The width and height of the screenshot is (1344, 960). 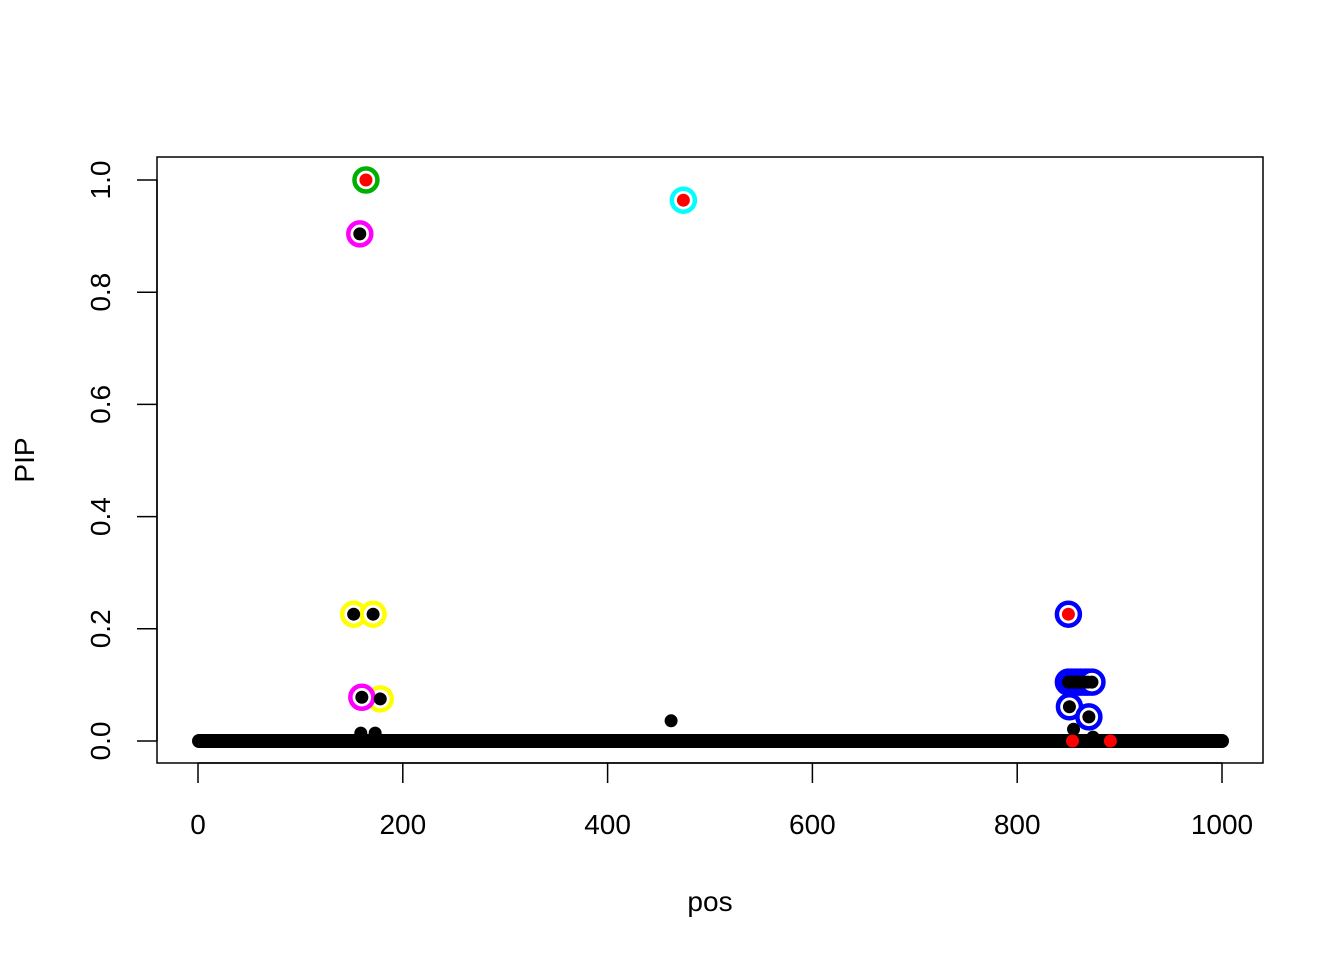 What do you see at coordinates (100, 180) in the screenshot?
I see `y-tick-label: 1.0` at bounding box center [100, 180].